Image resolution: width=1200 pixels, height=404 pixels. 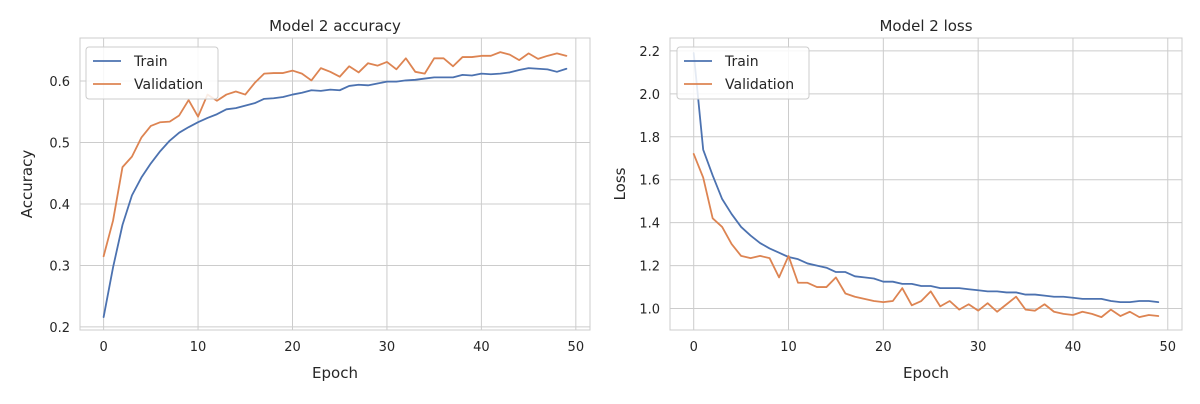 What do you see at coordinates (335, 26) in the screenshot?
I see `accuracy-chart-title: Model 2 accuracy` at bounding box center [335, 26].